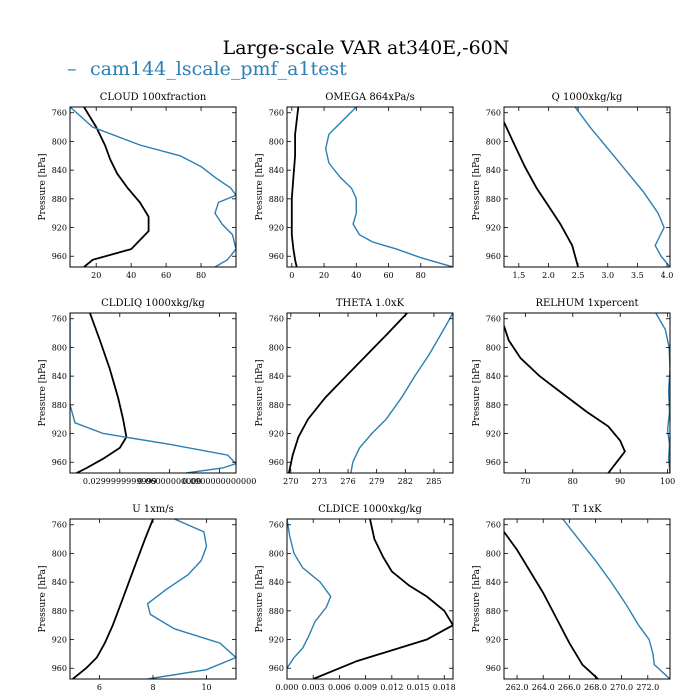 The image size is (700, 700). Describe the element at coordinates (319, 481) in the screenshot. I see `x-tick-label: 273` at that location.